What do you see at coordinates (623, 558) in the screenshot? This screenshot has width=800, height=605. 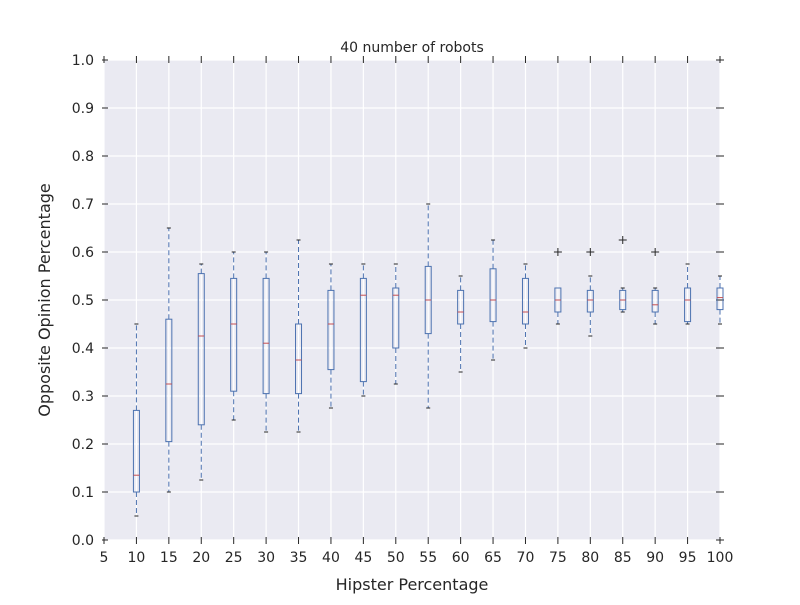 I see `x-tick-label: 85` at bounding box center [623, 558].